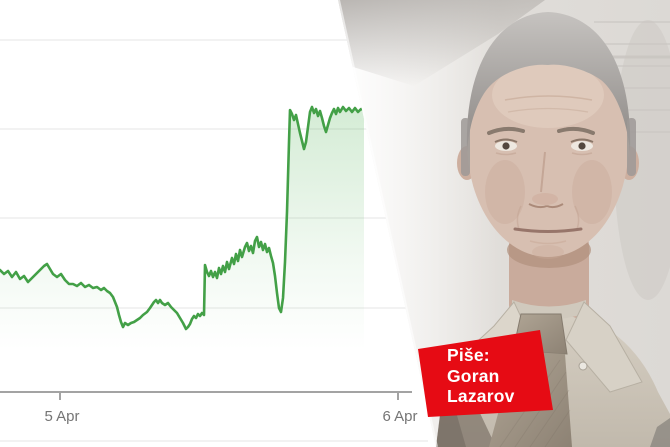  What do you see at coordinates (468, 355) in the screenshot?
I see `author-prefix: Piše:` at bounding box center [468, 355].